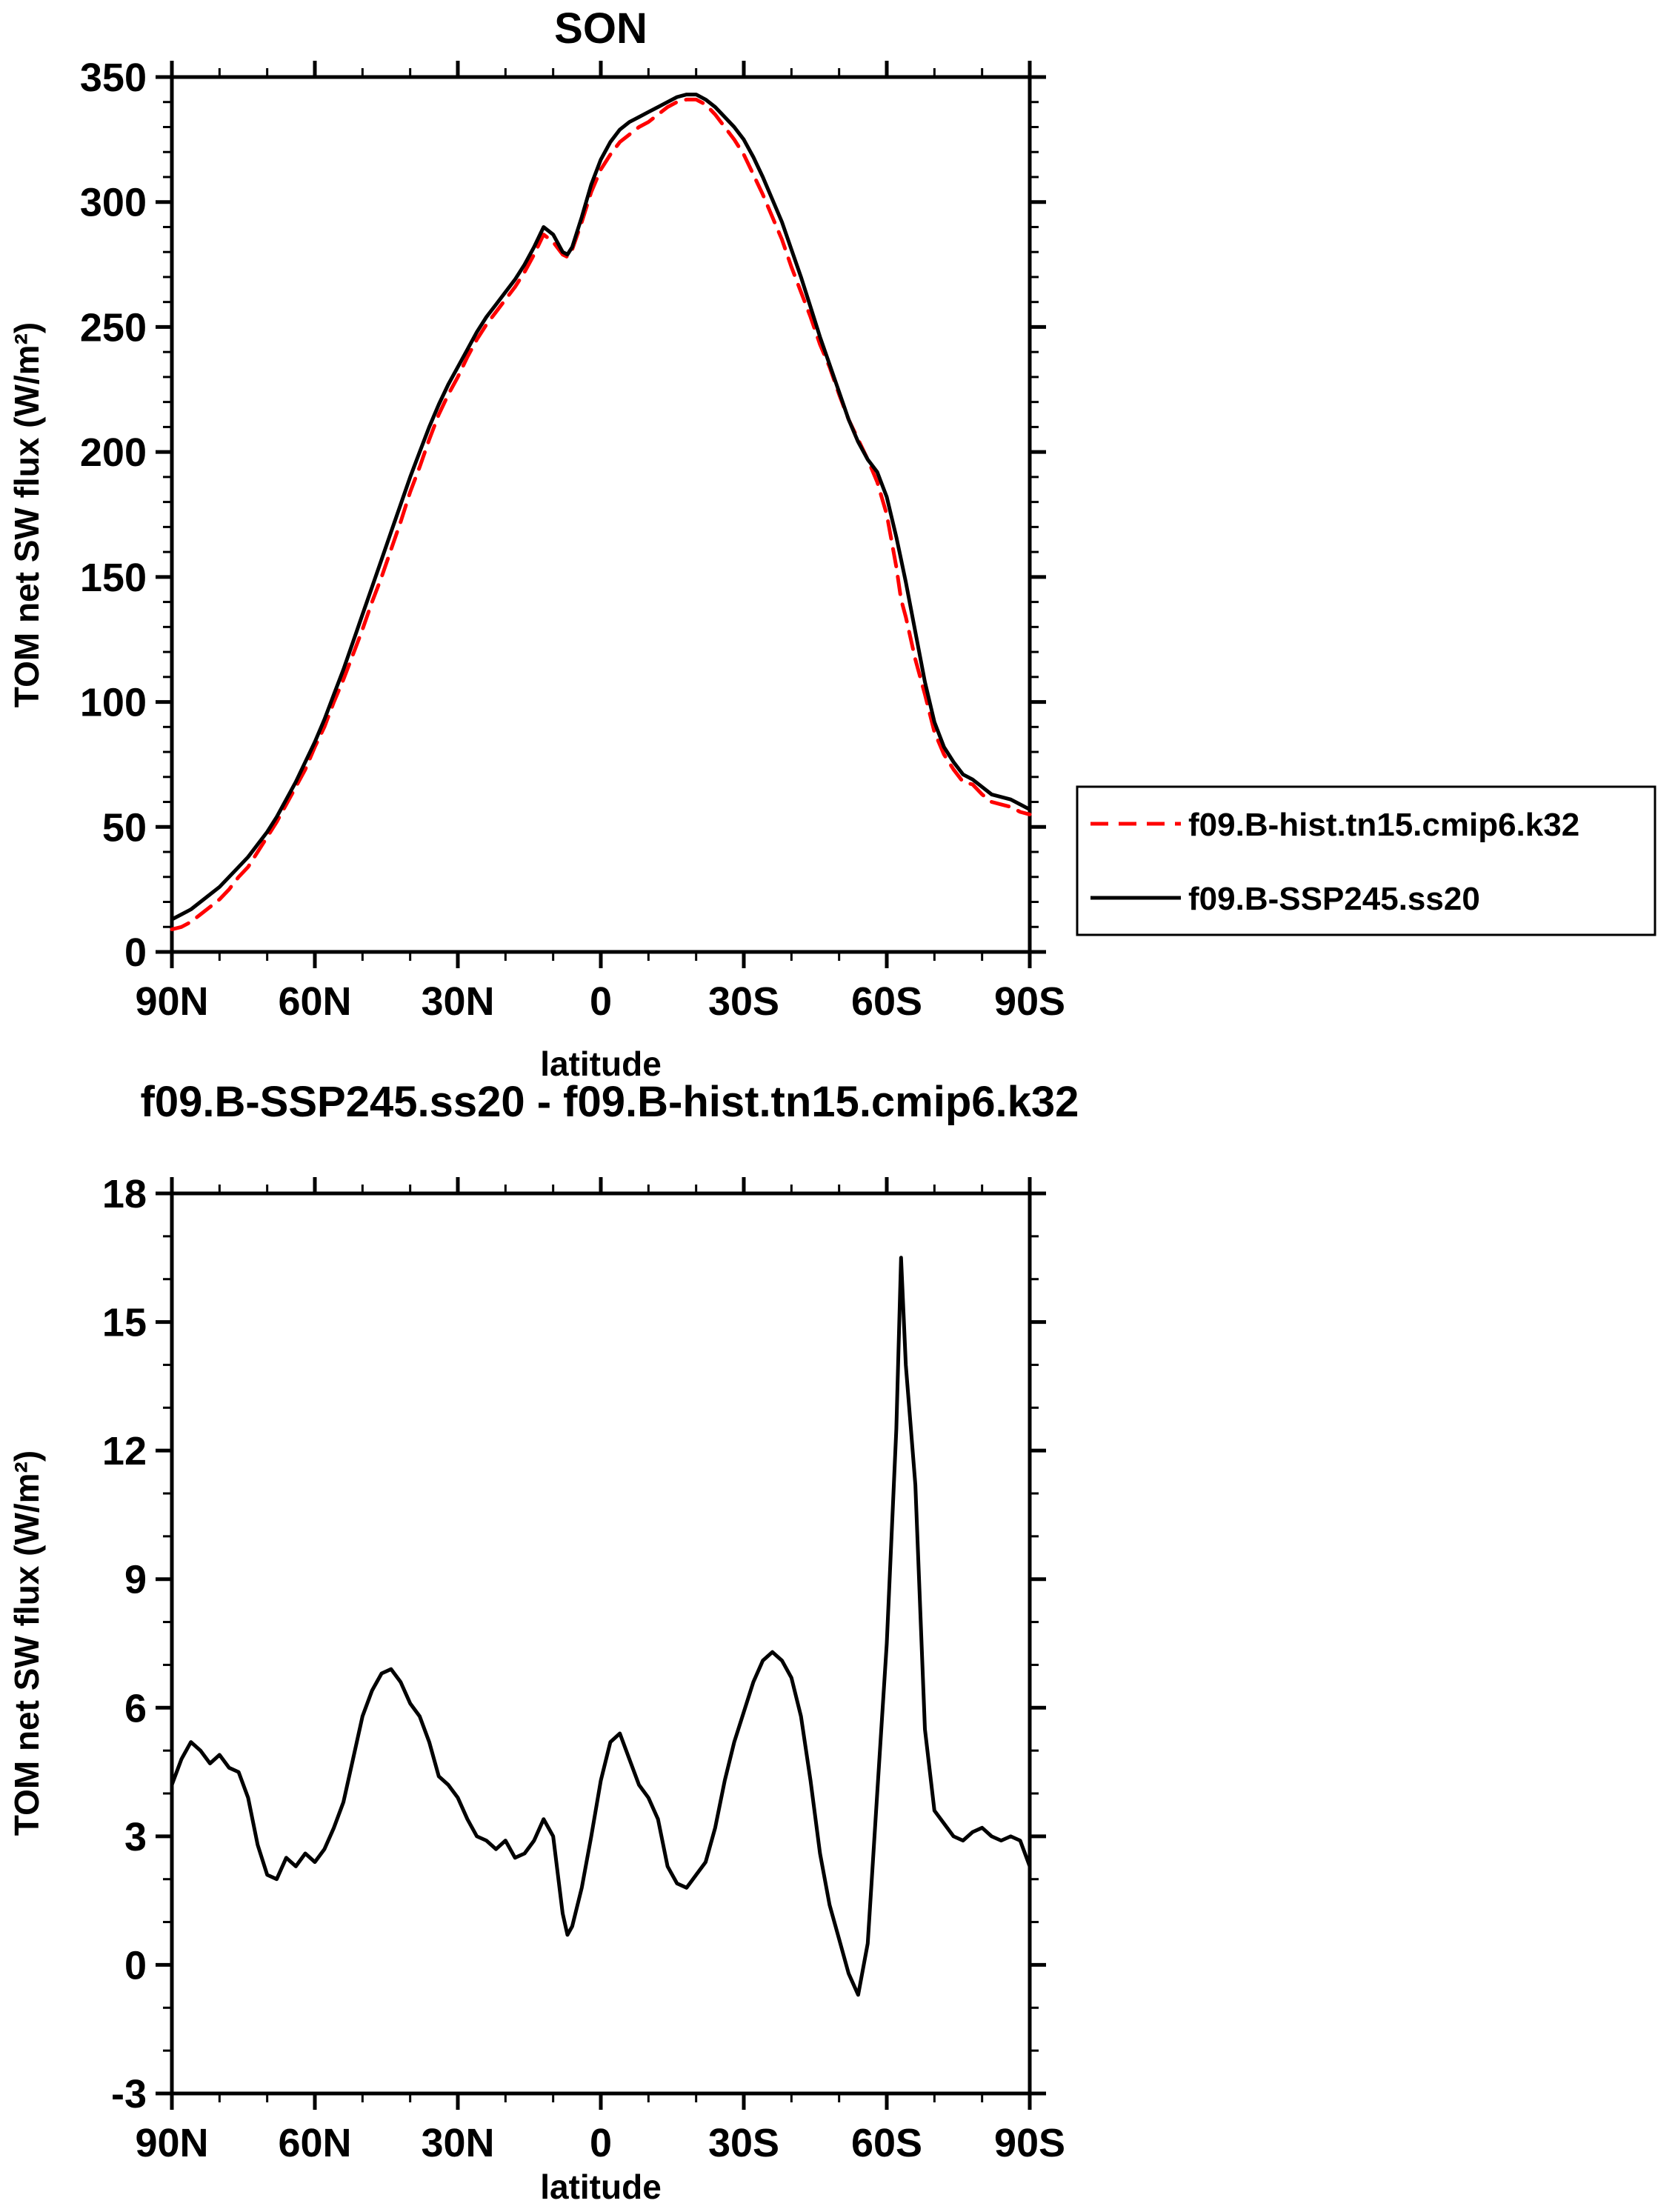 The image size is (1675, 2212). What do you see at coordinates (124, 1194) in the screenshot?
I see `y-tick-label: 18` at bounding box center [124, 1194].